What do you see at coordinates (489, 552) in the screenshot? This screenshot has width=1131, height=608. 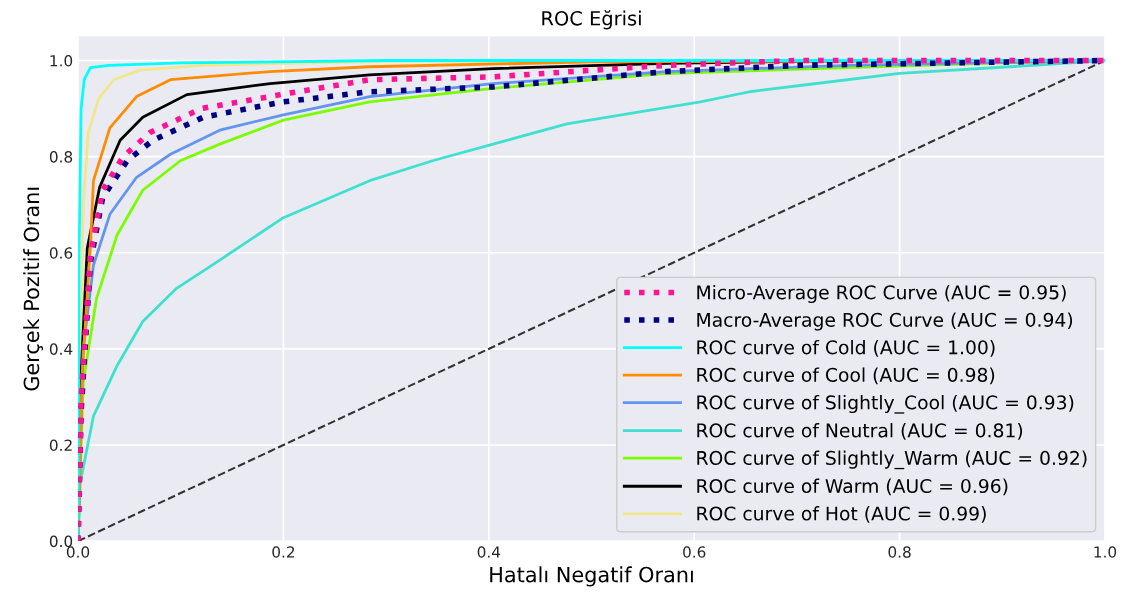 I see `x-tick-label: 0.4` at bounding box center [489, 552].